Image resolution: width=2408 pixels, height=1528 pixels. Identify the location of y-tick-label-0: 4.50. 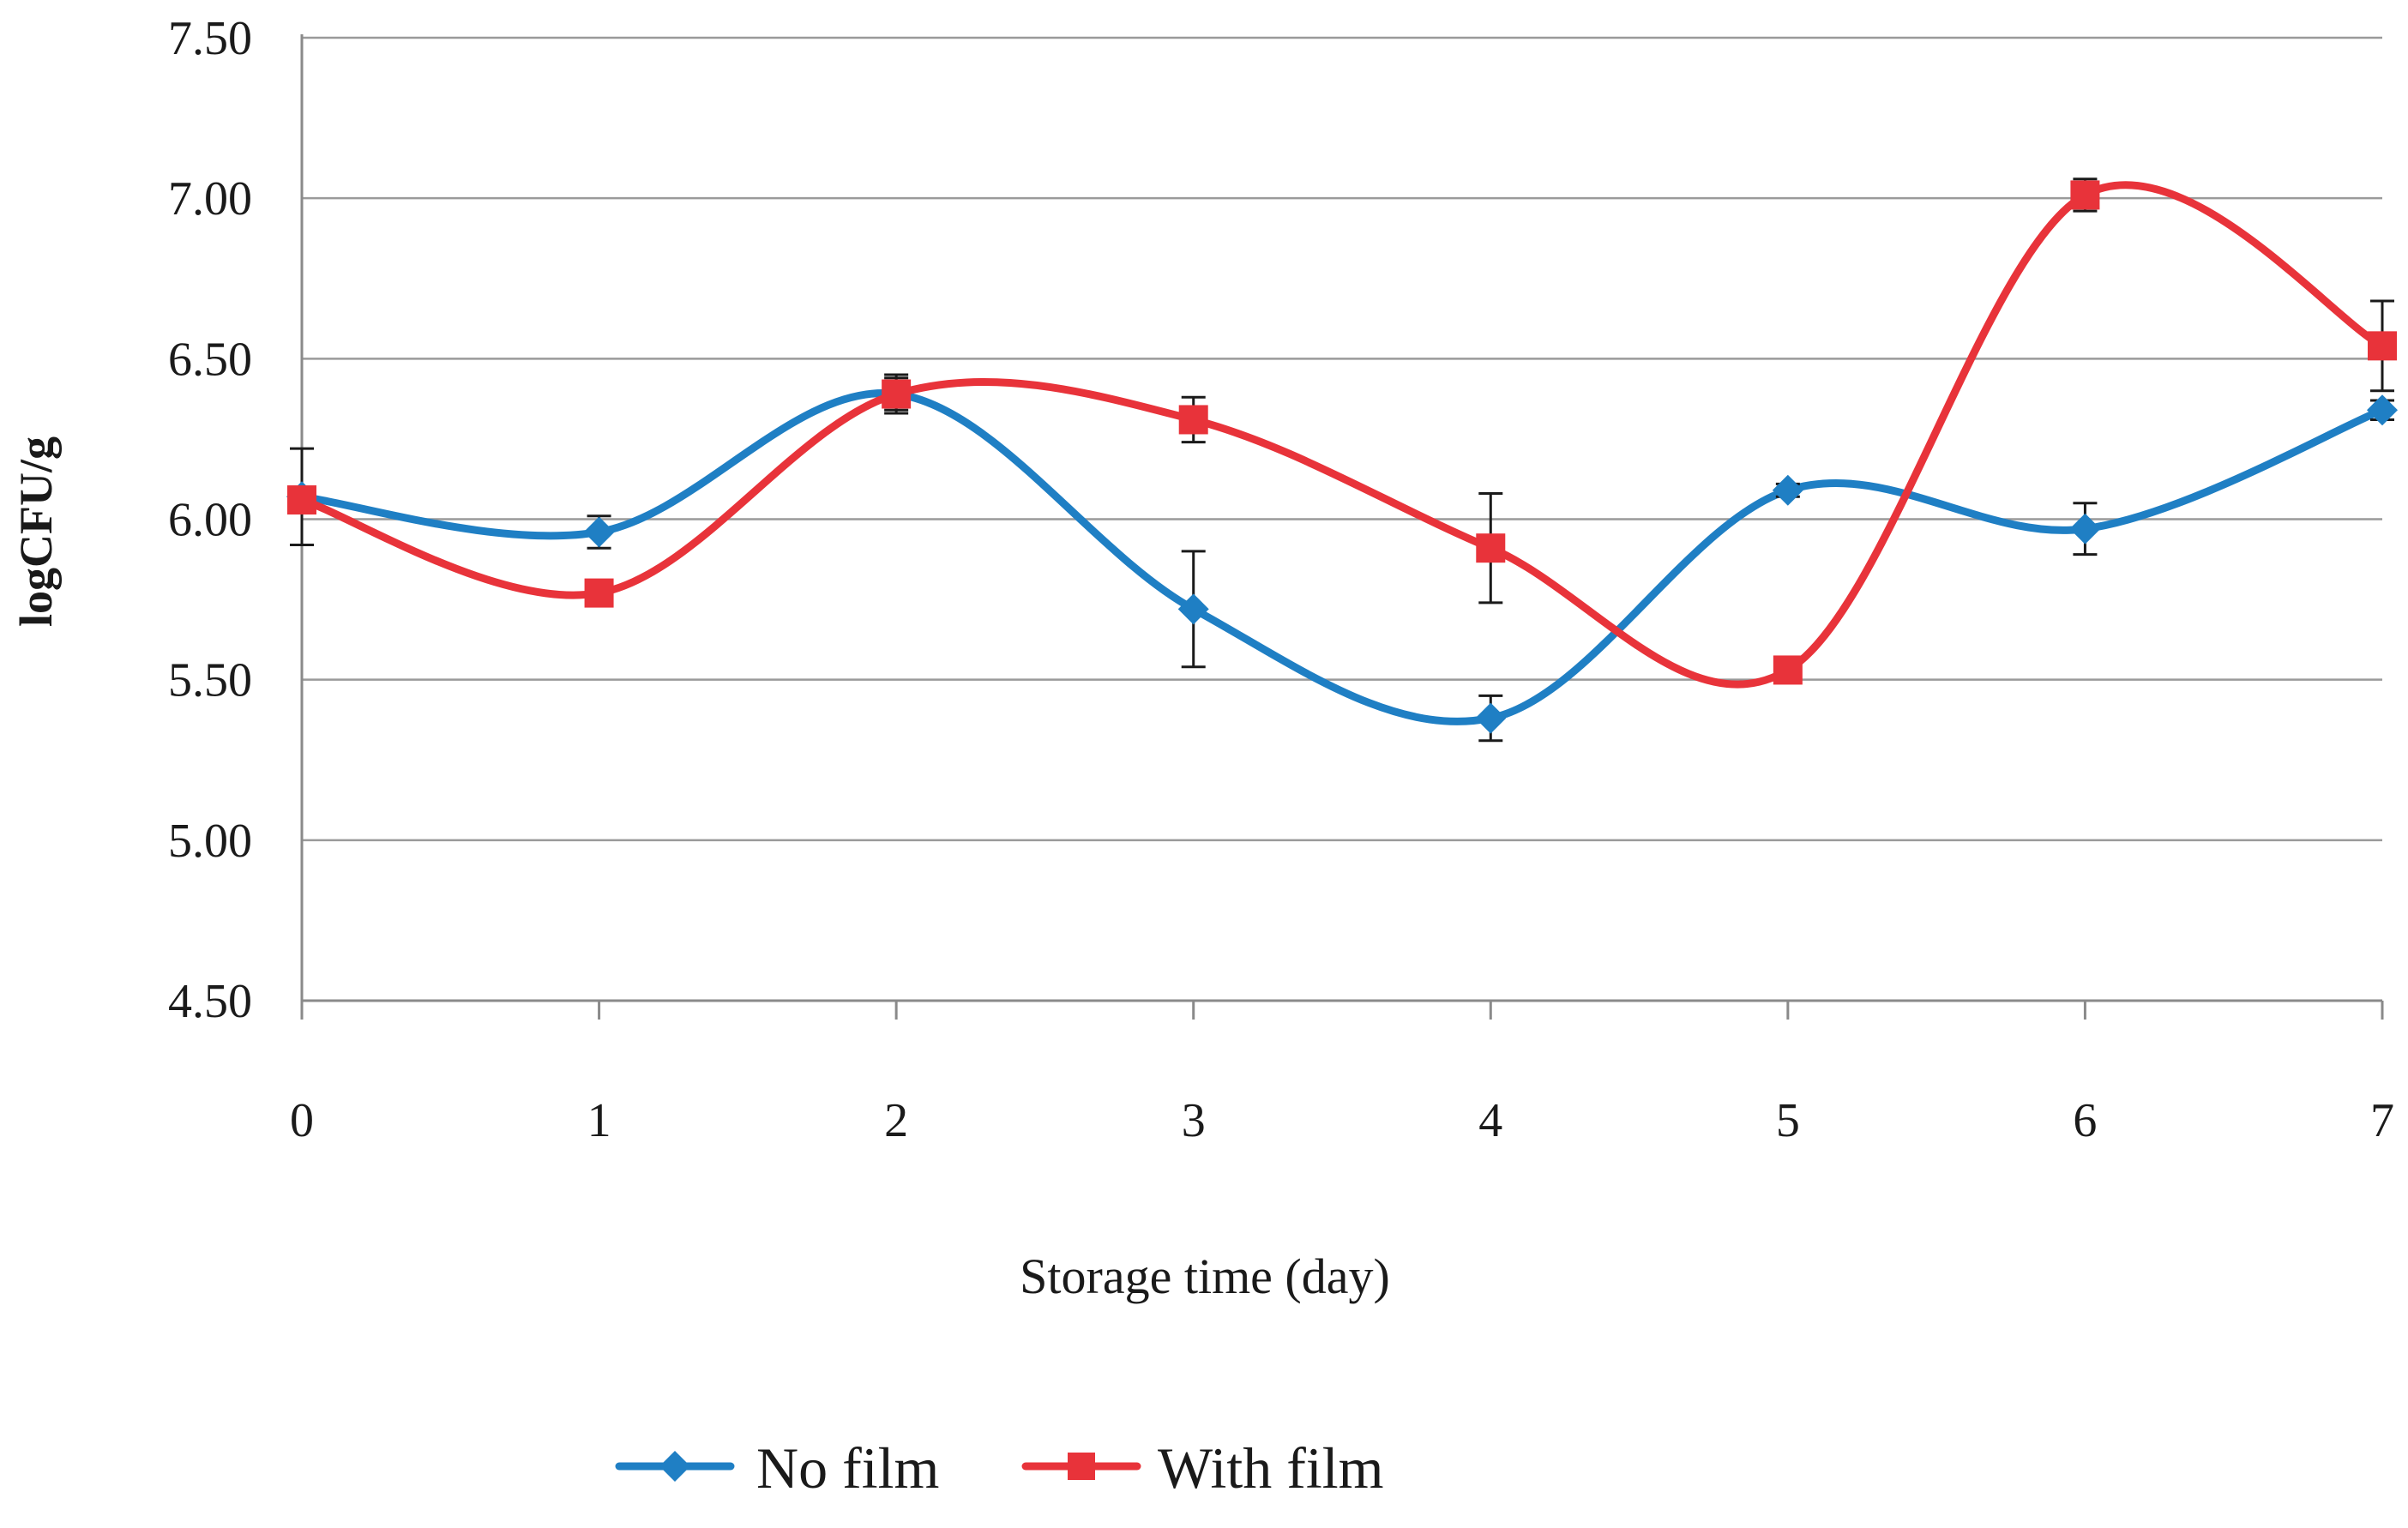
(210, 1001).